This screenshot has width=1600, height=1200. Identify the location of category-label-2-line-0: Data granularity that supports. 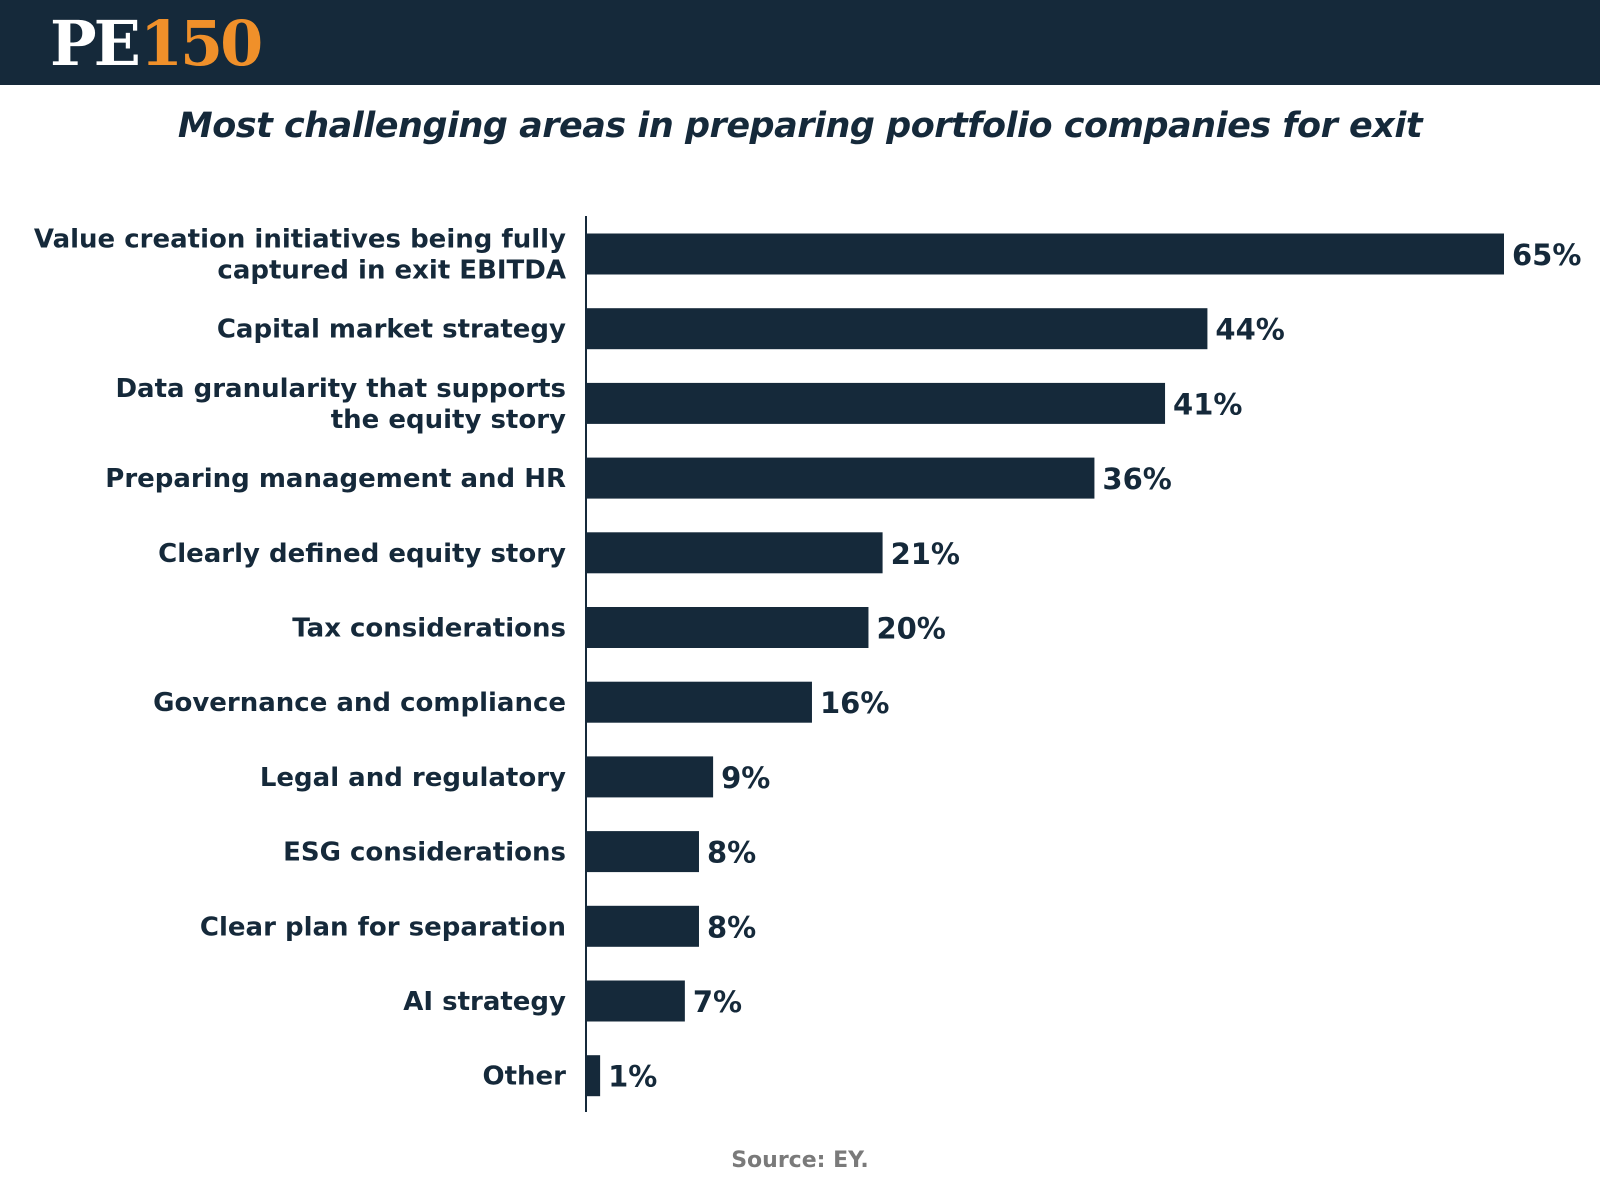
(340, 389).